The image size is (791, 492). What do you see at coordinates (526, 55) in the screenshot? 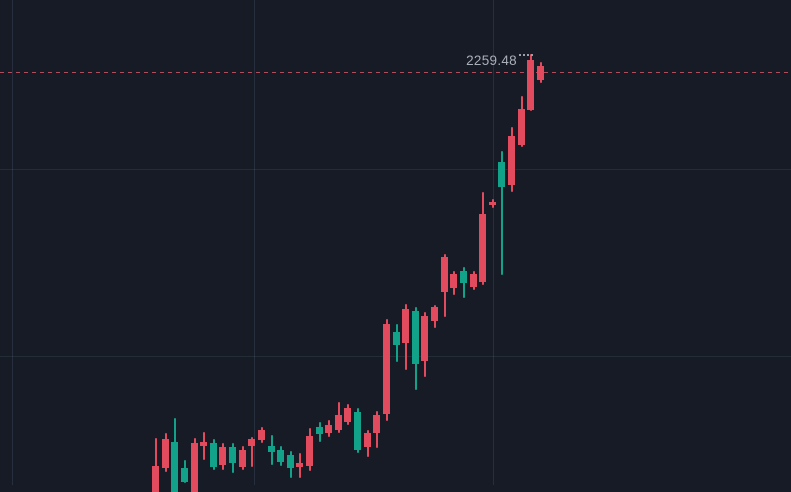
I see `price-connector-dots-icon` at bounding box center [526, 55].